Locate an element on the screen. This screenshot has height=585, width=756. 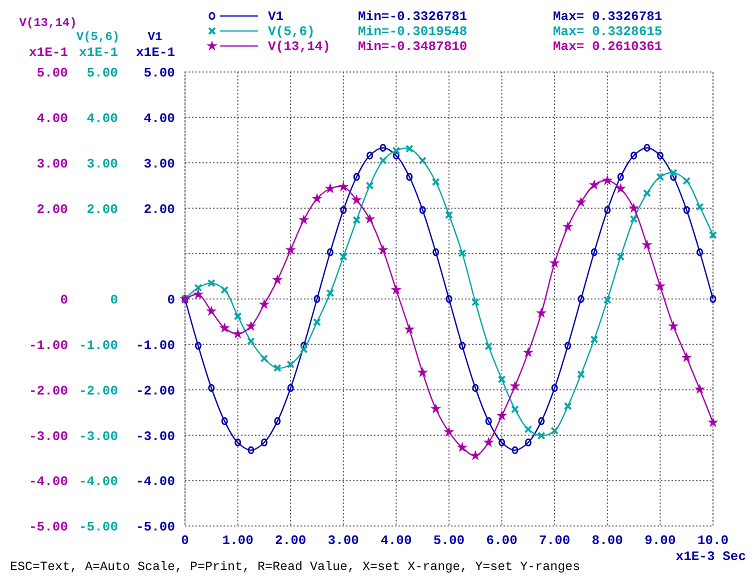
y3-tick-label: -2.00 is located at coordinates (48, 390).